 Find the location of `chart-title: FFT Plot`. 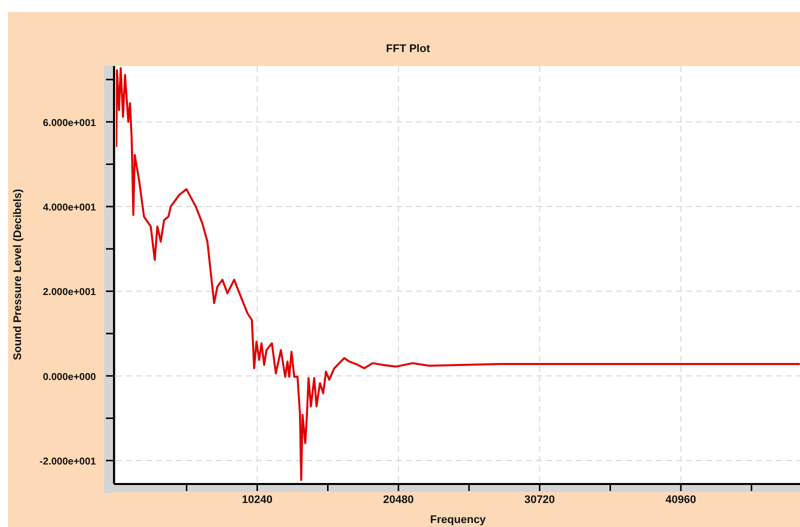

chart-title: FFT Plot is located at coordinates (408, 49).